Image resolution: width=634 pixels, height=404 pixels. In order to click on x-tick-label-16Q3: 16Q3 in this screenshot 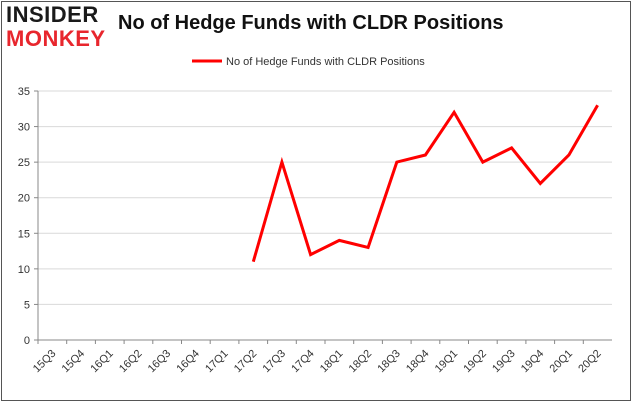, I will do `click(160, 362)`.